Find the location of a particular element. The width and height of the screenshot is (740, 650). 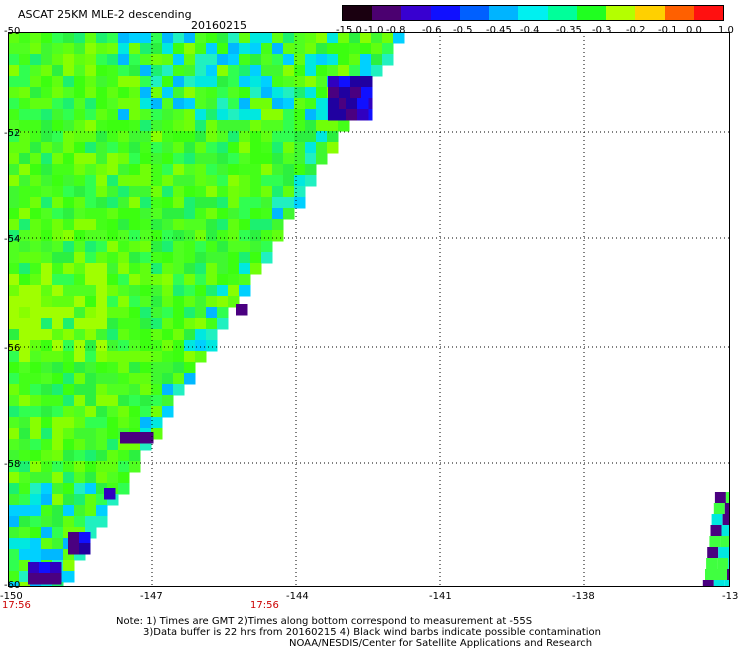

lat-label-50: -50 is located at coordinates (12, 31).